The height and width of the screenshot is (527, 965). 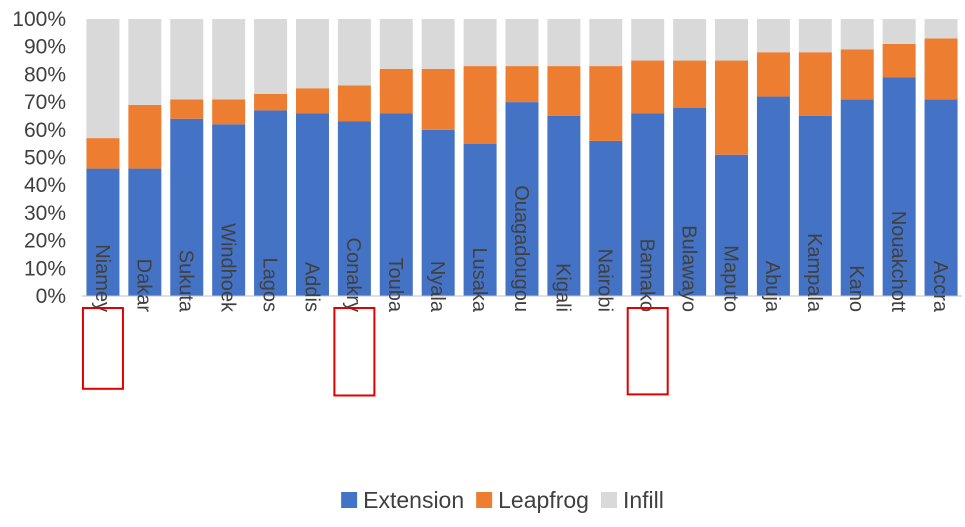 What do you see at coordinates (690, 40) in the screenshot?
I see `bar-infill-bulawayo` at bounding box center [690, 40].